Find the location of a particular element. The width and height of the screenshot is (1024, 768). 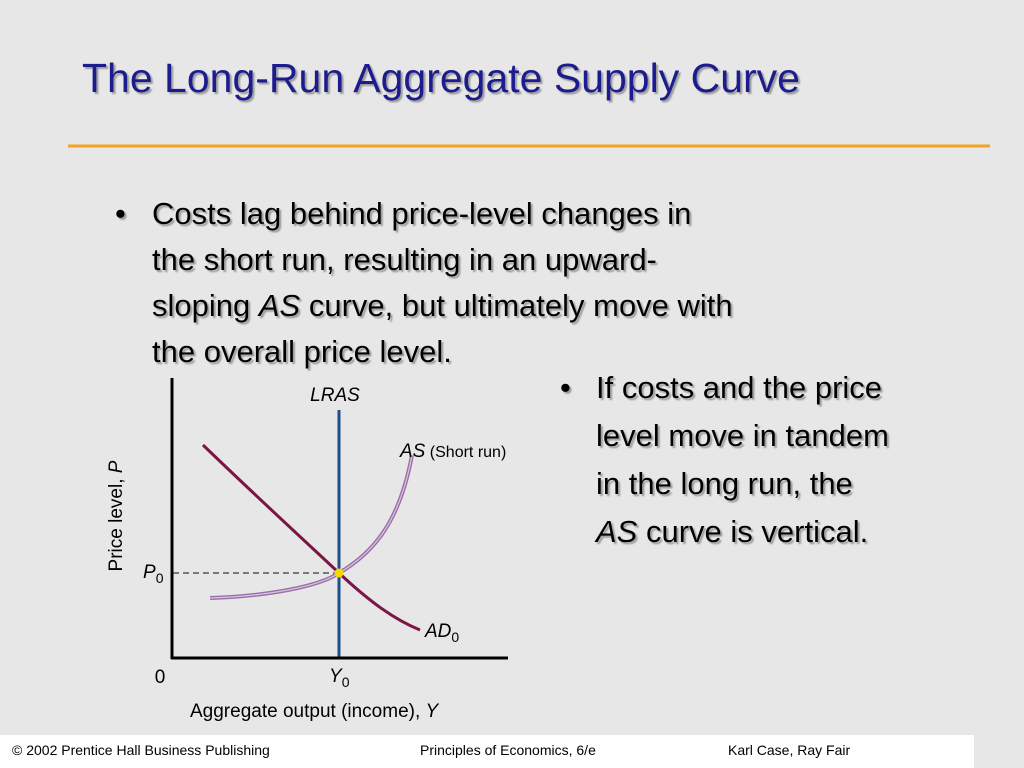

text-run: Price level, is located at coordinates (116, 522).